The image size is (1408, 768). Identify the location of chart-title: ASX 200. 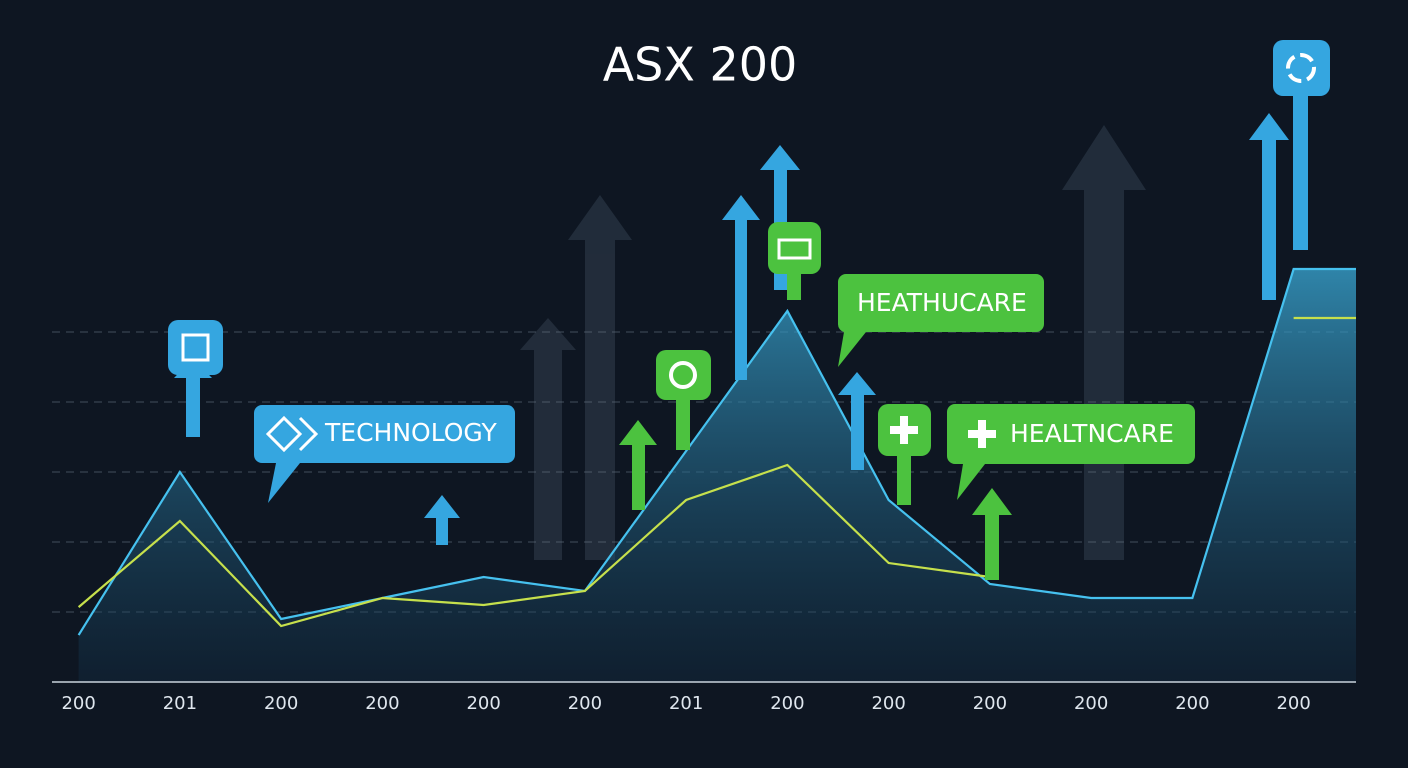
(700, 65).